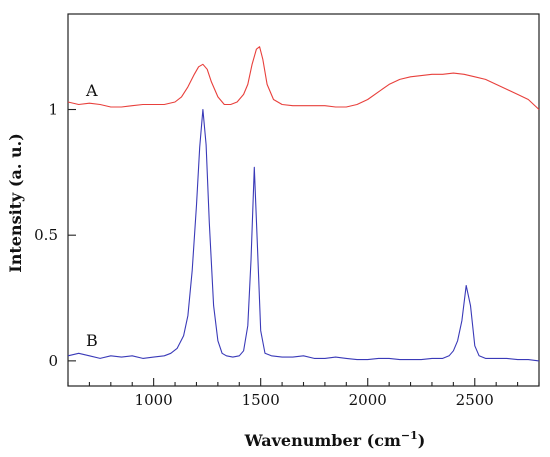 This screenshot has width=550, height=457. I want to click on x-tick-label: 1000, so click(154, 400).